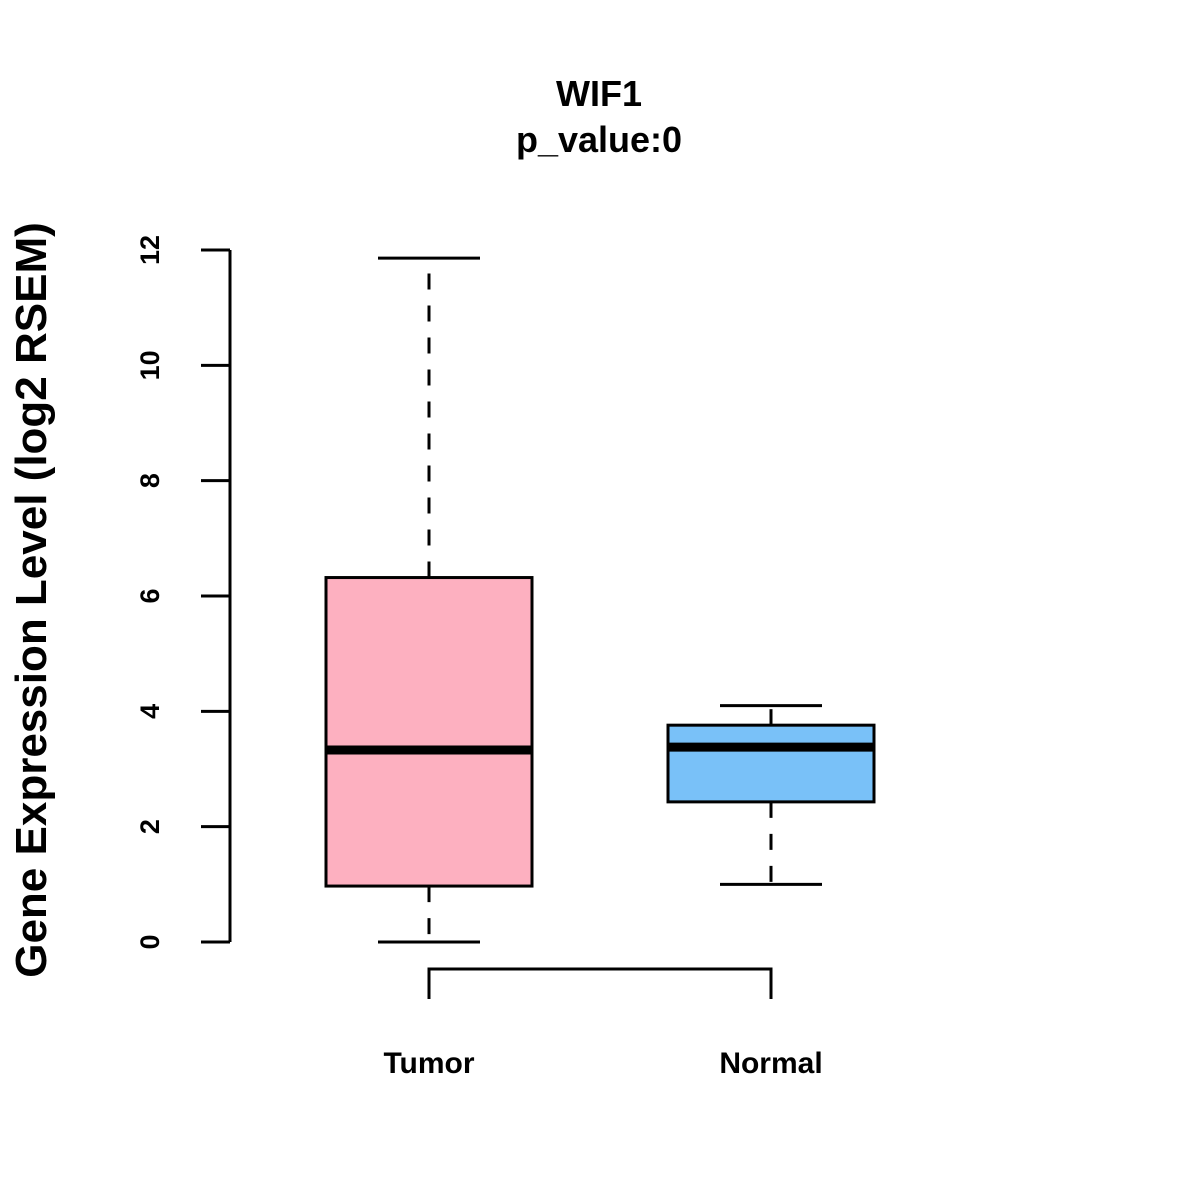  What do you see at coordinates (183, 592) in the screenshot?
I see `y-axis: 0 2 4 6 8 10 12` at bounding box center [183, 592].